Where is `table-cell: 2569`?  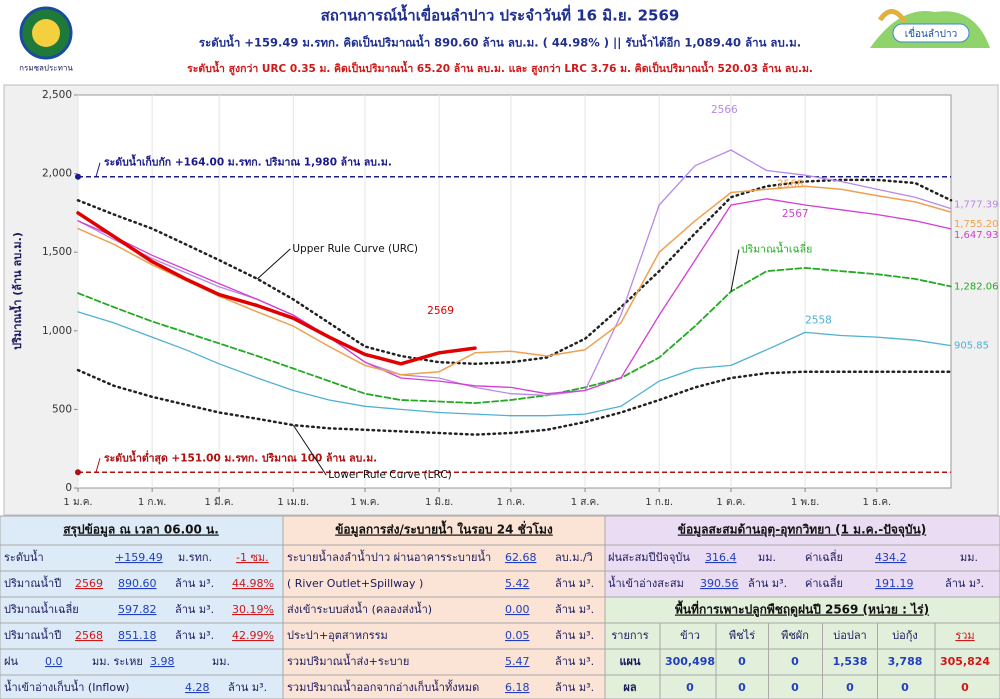 table-cell: 2569 is located at coordinates (89, 583).